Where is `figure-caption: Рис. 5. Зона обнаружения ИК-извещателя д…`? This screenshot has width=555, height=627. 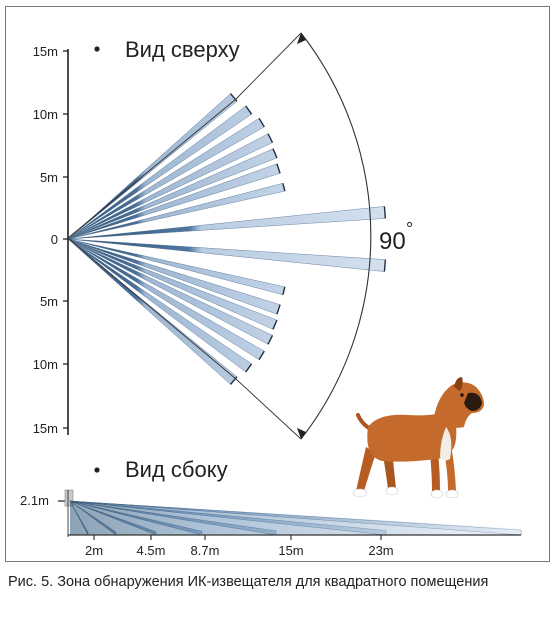 figure-caption: Рис. 5. Зона обнаружения ИК-извещателя д… is located at coordinates (278, 582).